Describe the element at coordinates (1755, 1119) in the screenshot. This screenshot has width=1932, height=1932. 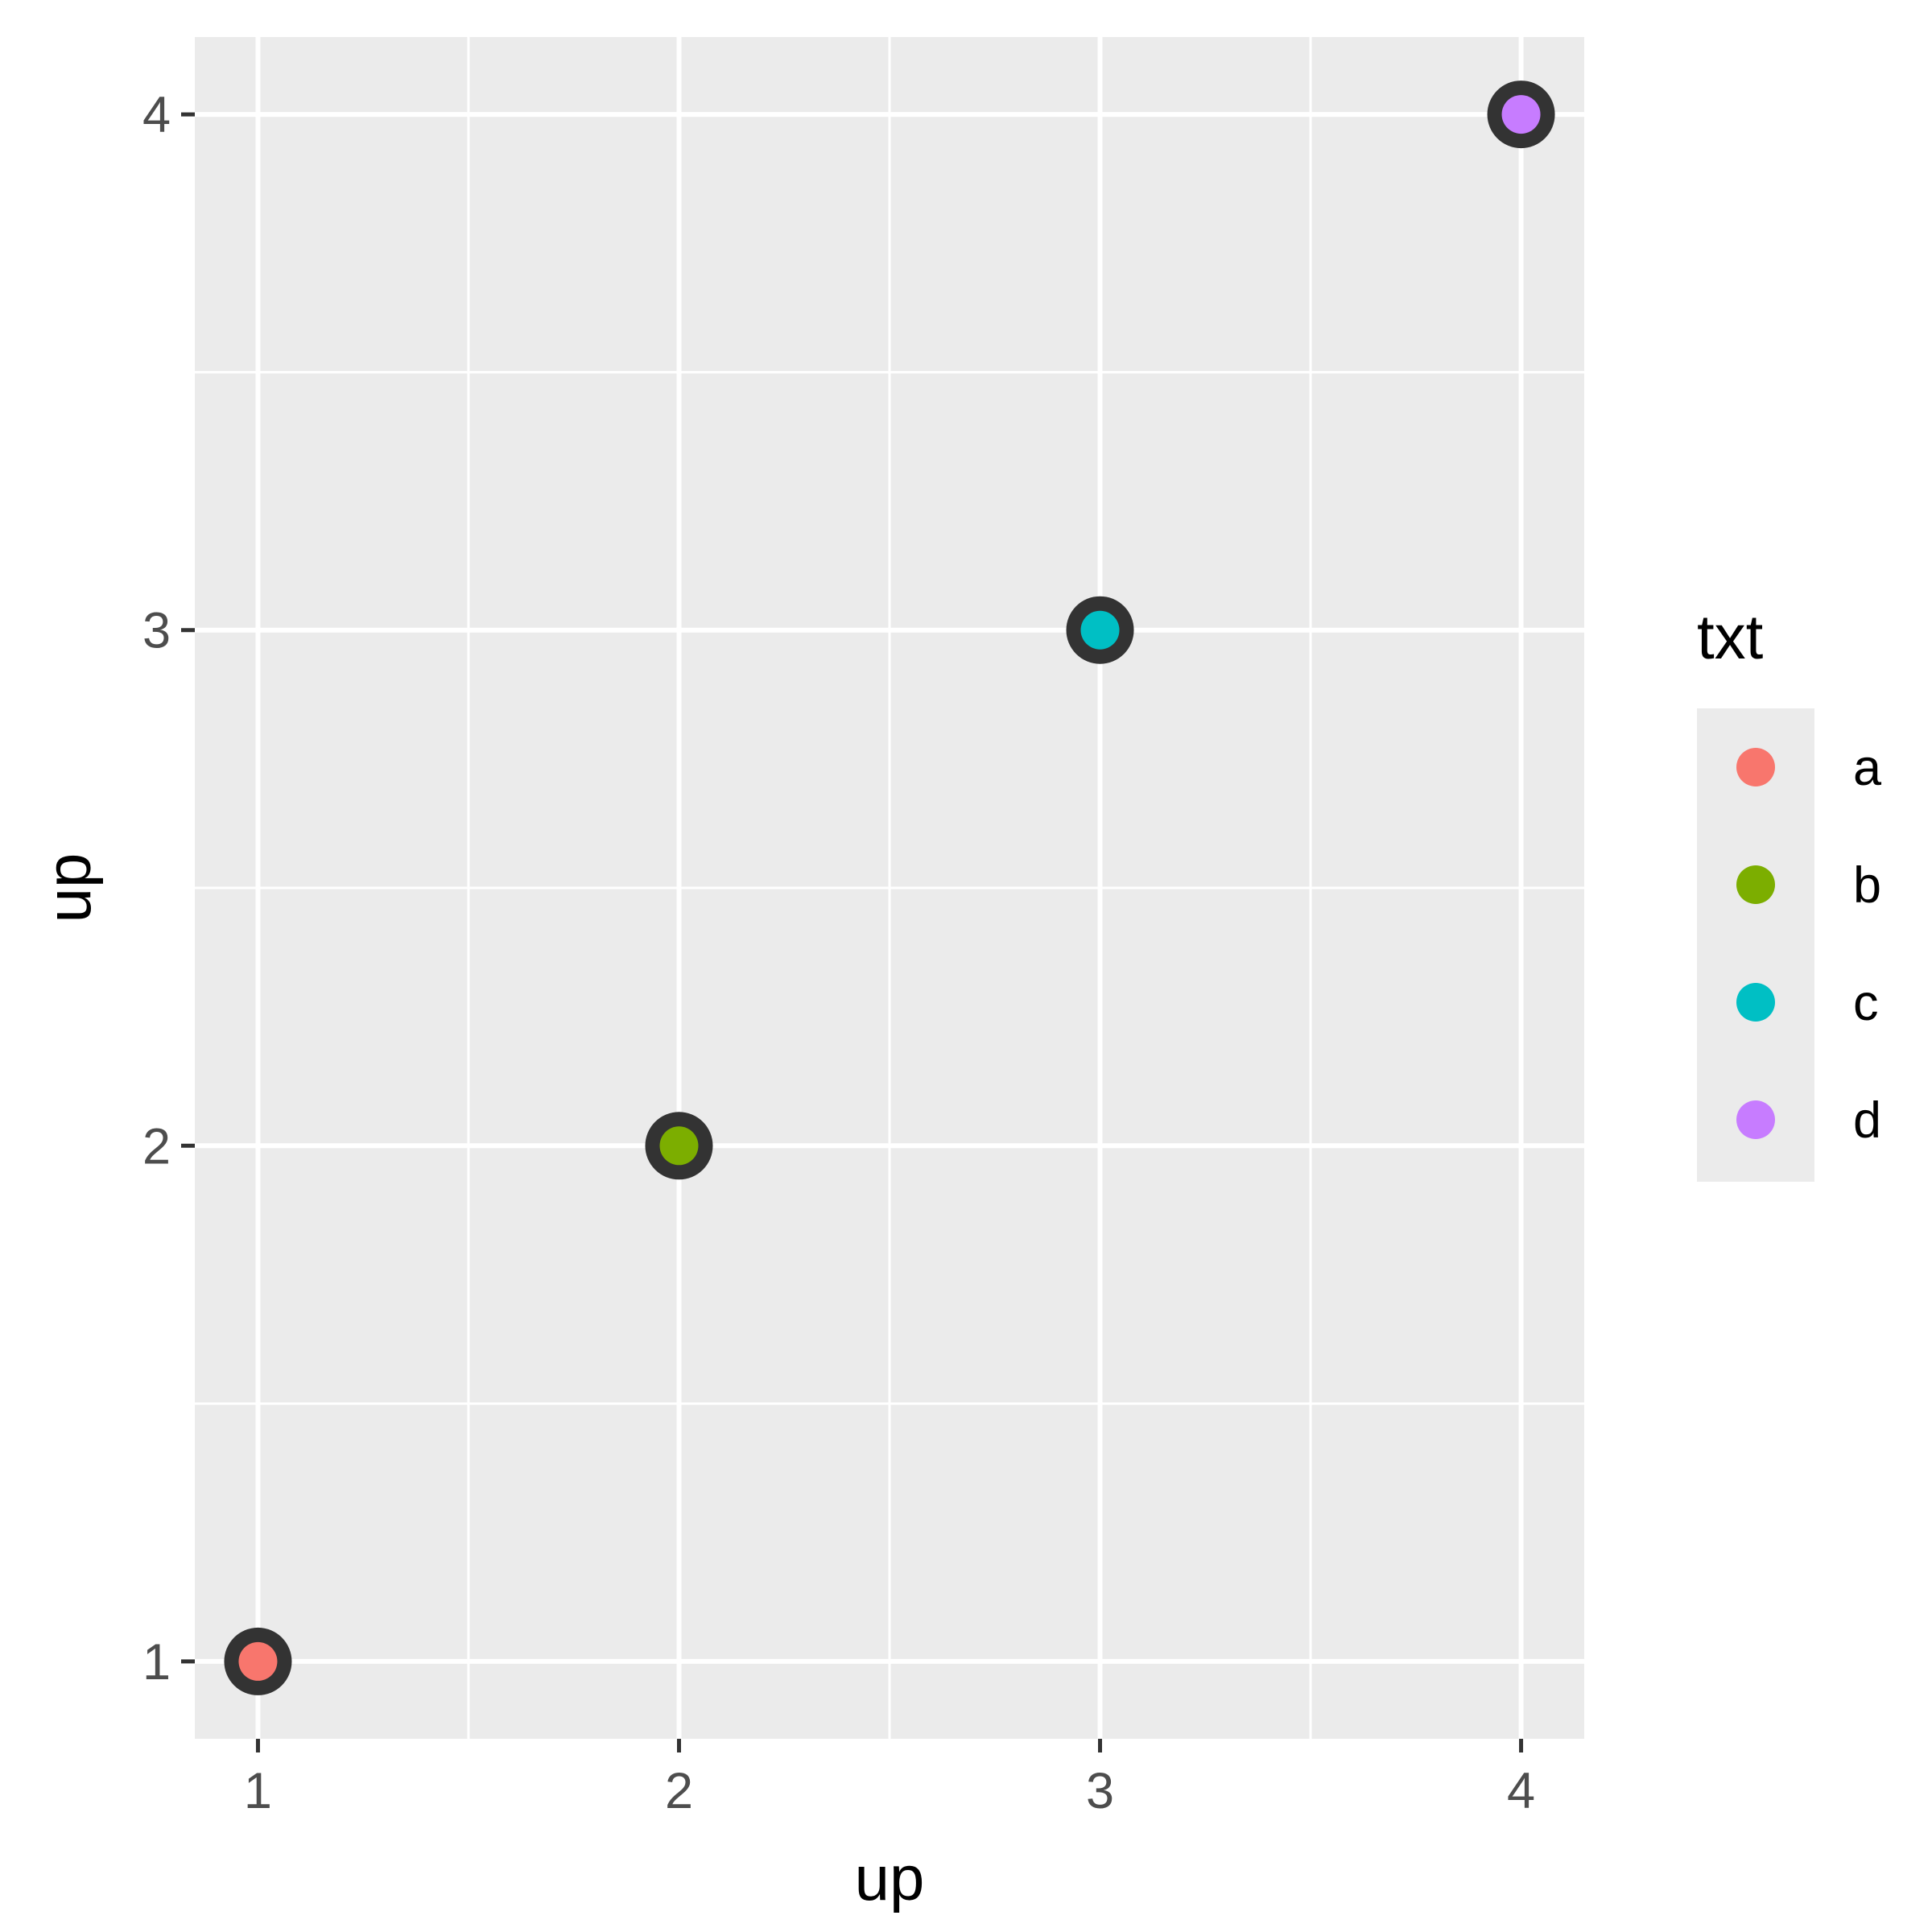
I see `legend-swatch-d` at that location.